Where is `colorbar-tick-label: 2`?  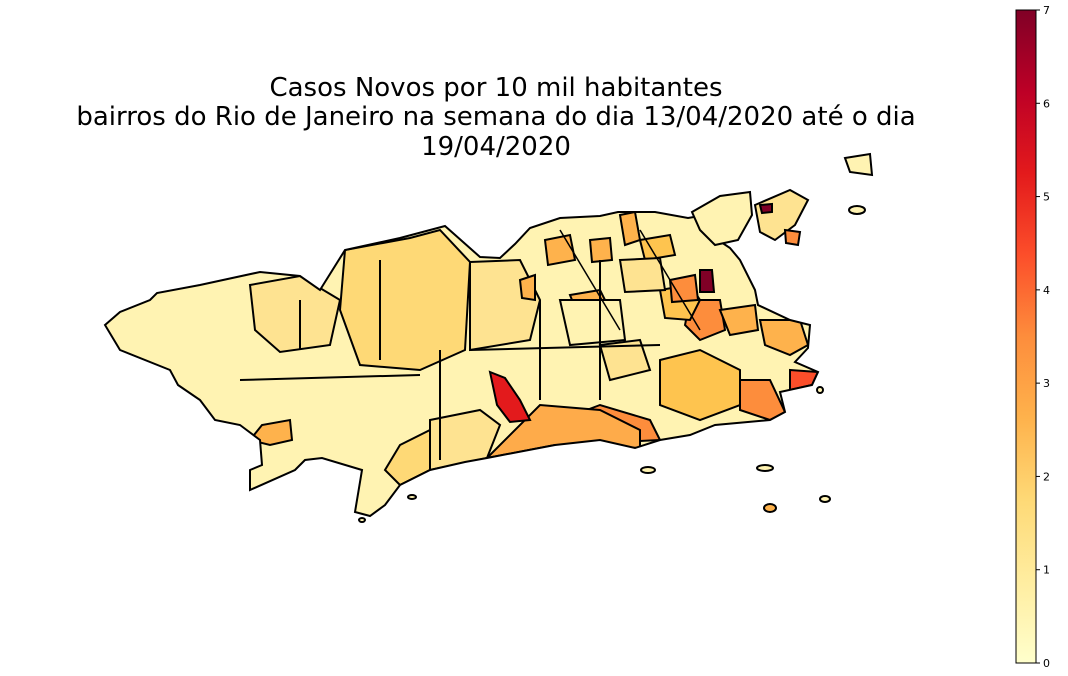 colorbar-tick-label: 2 is located at coordinates (1046, 476).